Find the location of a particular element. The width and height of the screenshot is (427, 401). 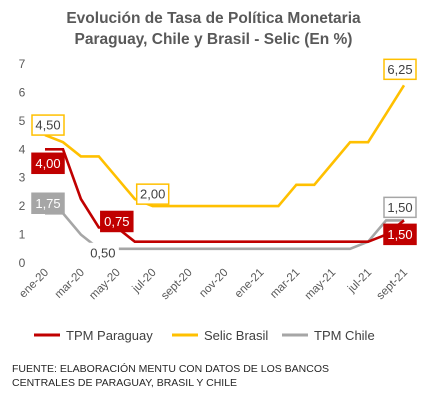

y-tick-label: 5 is located at coordinates (22, 121).